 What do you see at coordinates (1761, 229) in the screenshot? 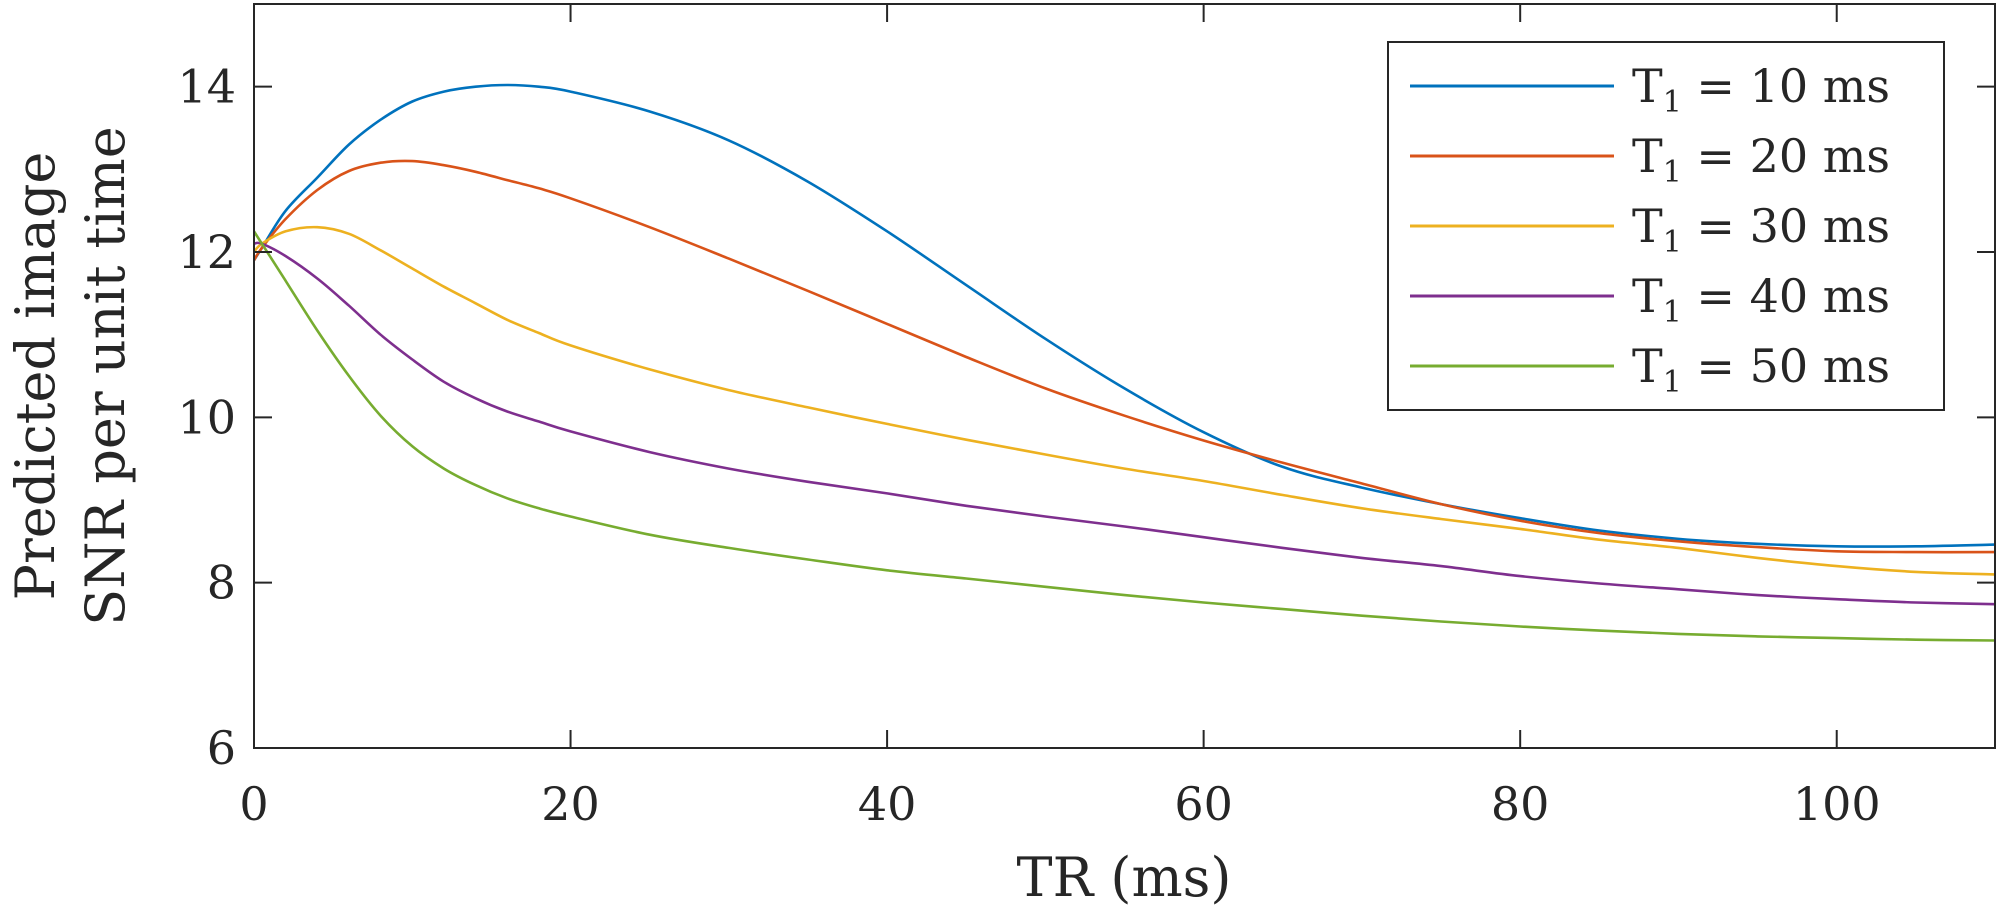
I see `legend-label-t1-30ms: T1 = 30 ms` at bounding box center [1761, 229].